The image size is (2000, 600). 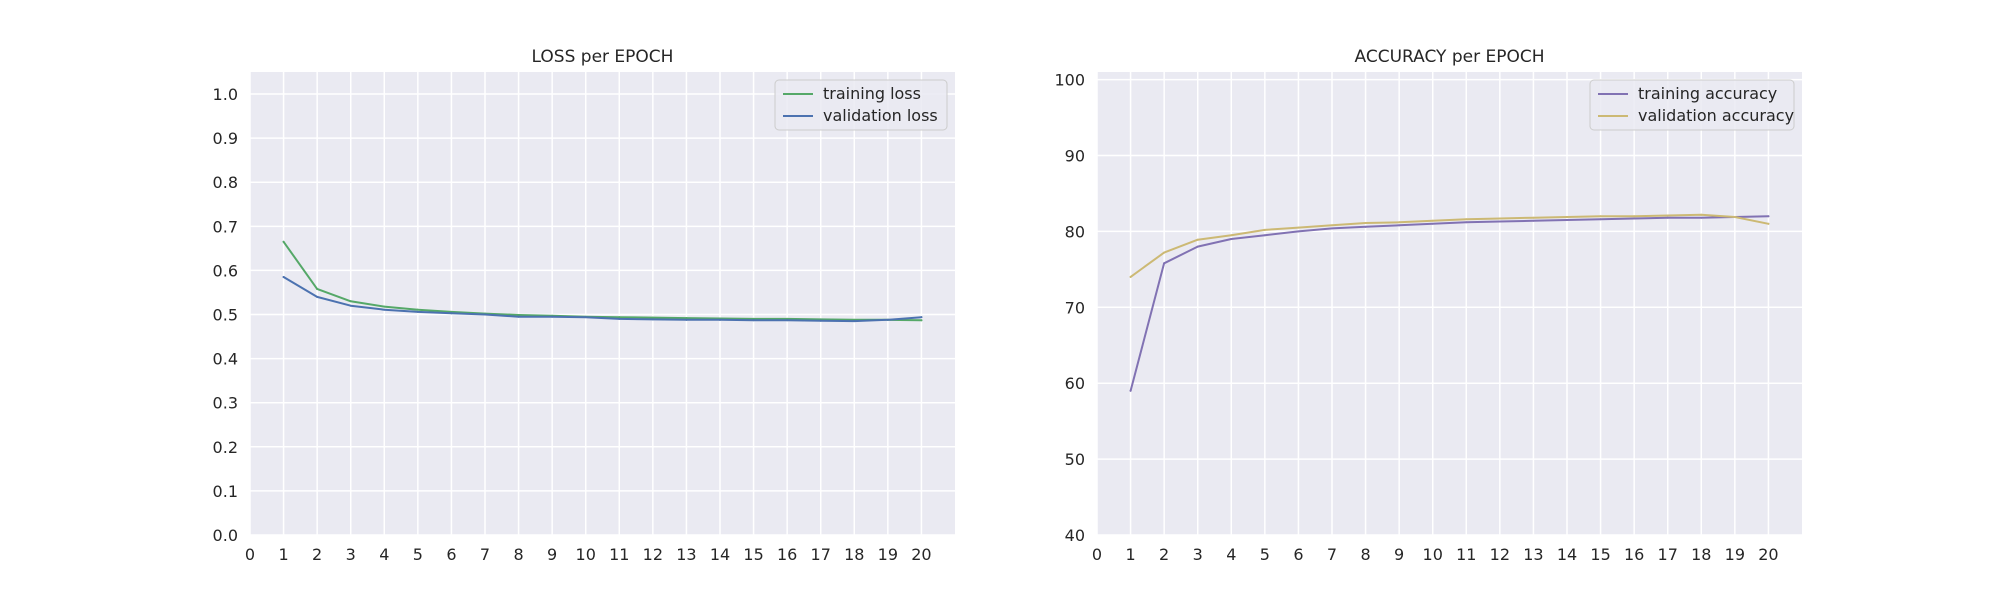 I want to click on y-tick-label: 1.0, so click(x=225, y=94).